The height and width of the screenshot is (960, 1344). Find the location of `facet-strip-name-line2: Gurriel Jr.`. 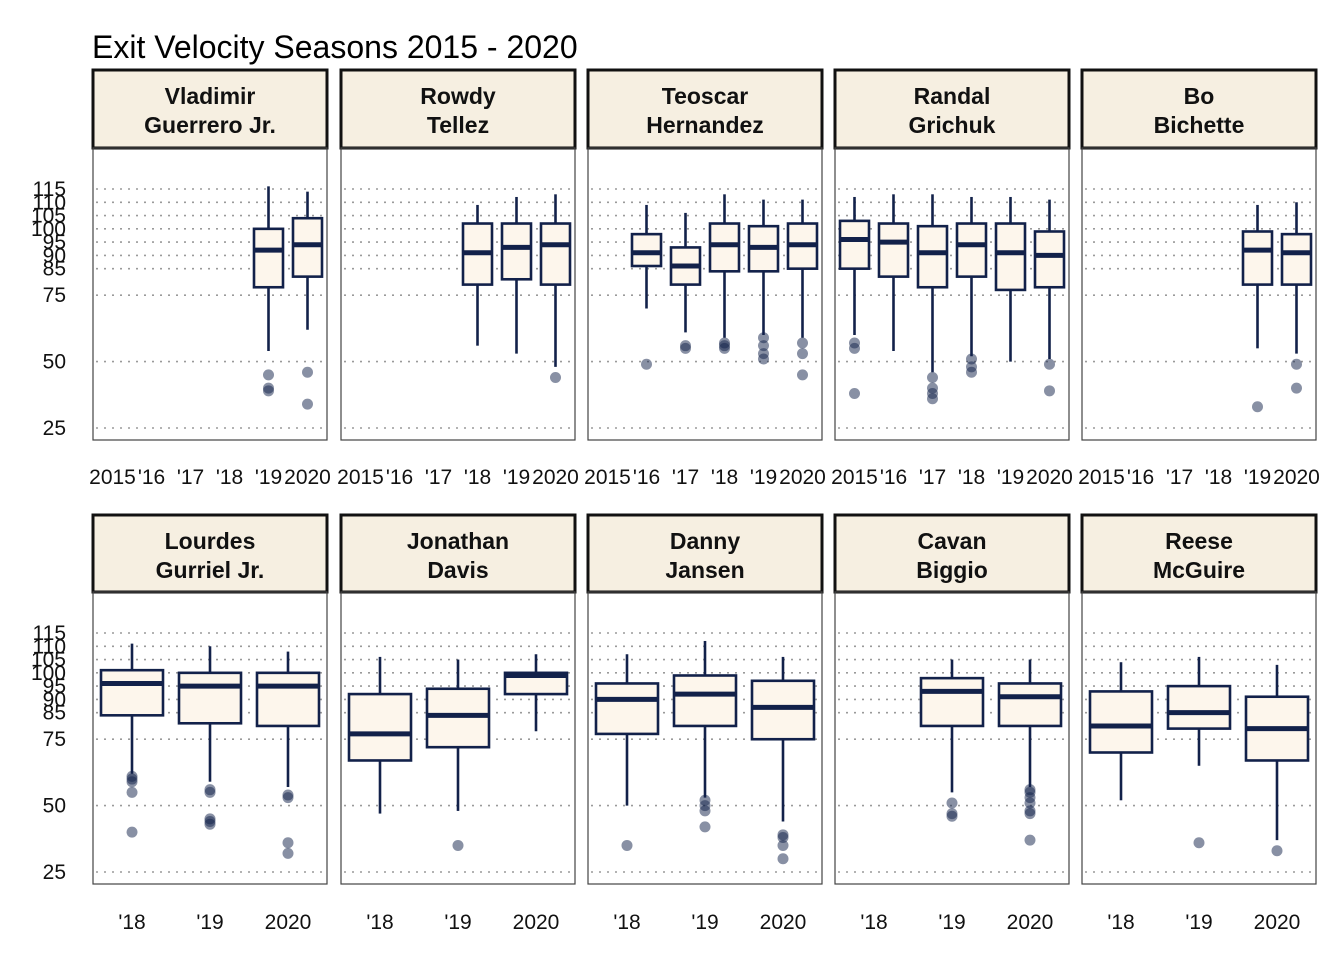

facet-strip-name-line2: Gurriel Jr. is located at coordinates (210, 570).